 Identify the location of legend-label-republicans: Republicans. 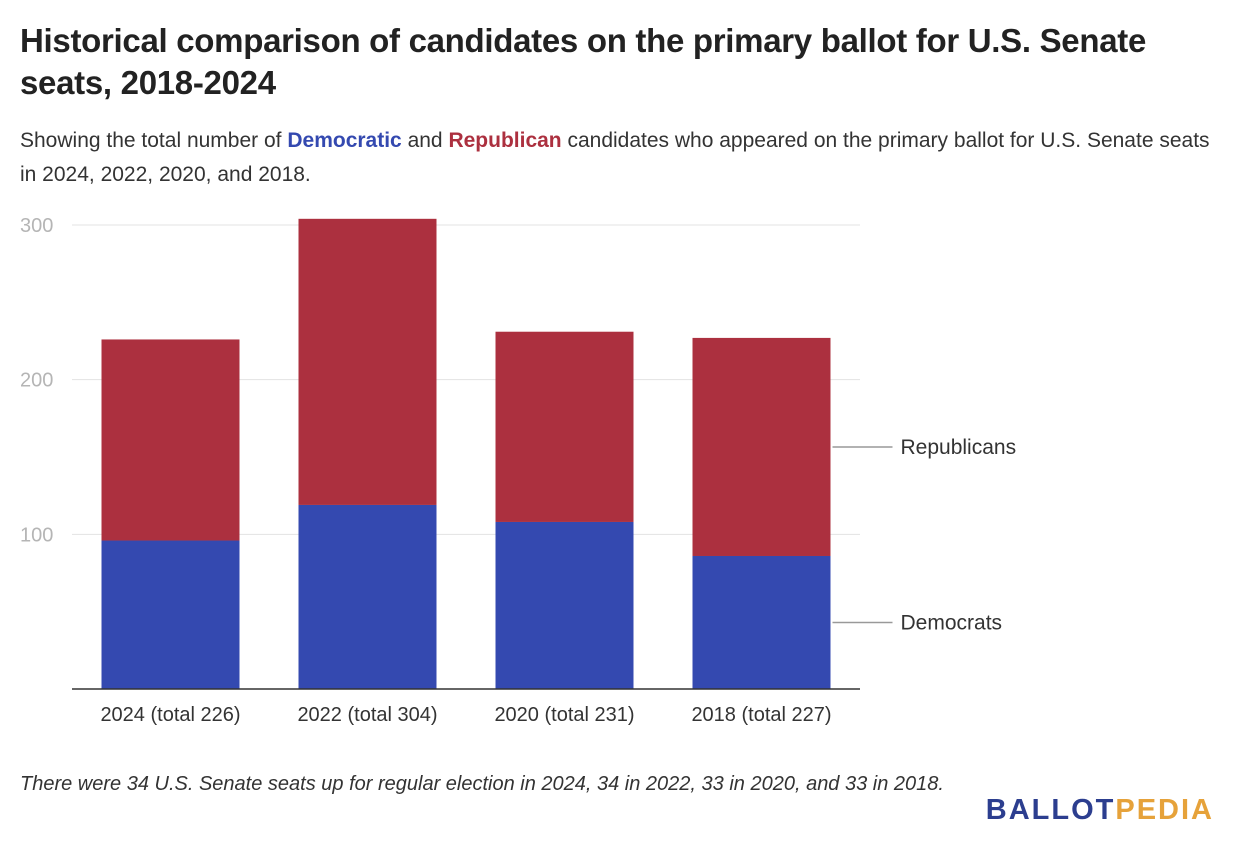
(959, 447).